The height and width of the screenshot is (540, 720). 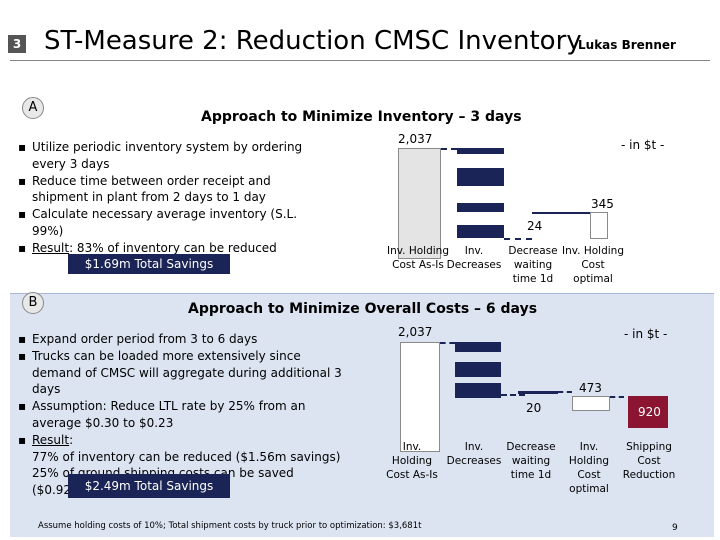 What do you see at coordinates (478, 369) in the screenshot?
I see `chart-b-bar-decrease-mid` at bounding box center [478, 369].